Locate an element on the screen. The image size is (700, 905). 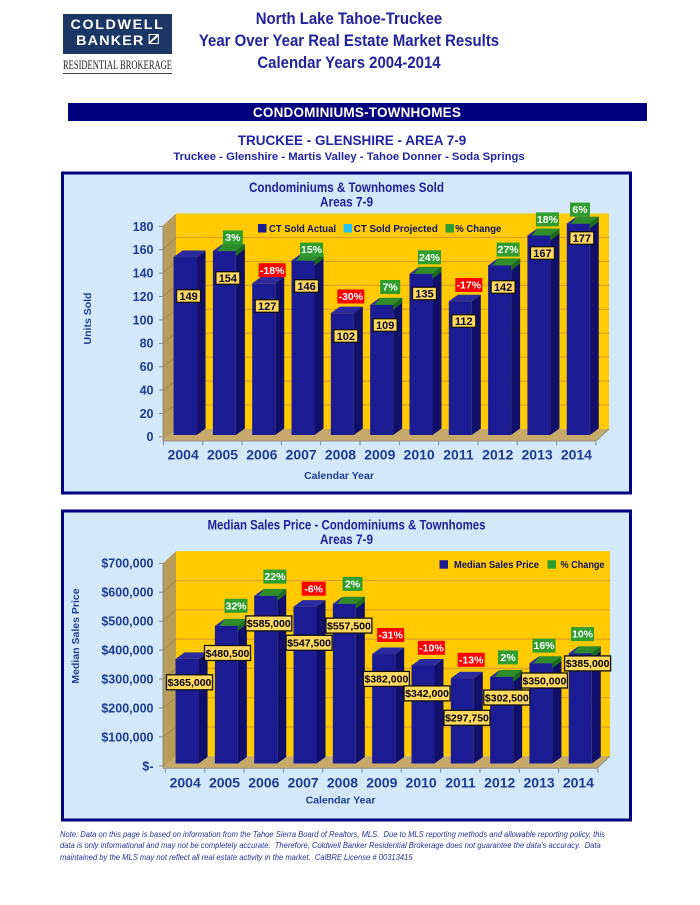
svg-text: $700,000 is located at coordinates (127, 564).